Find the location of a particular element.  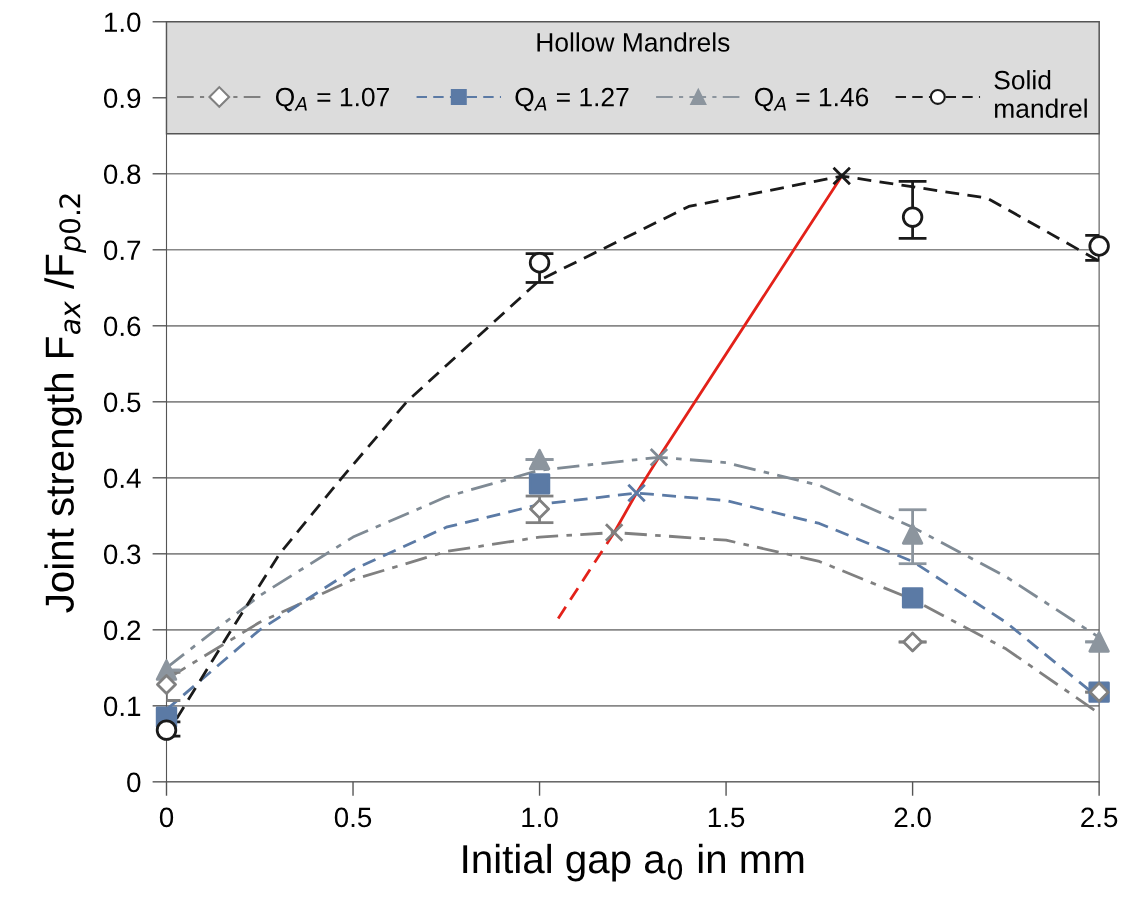

x-tick-label: 1.0 is located at coordinates (540, 817).